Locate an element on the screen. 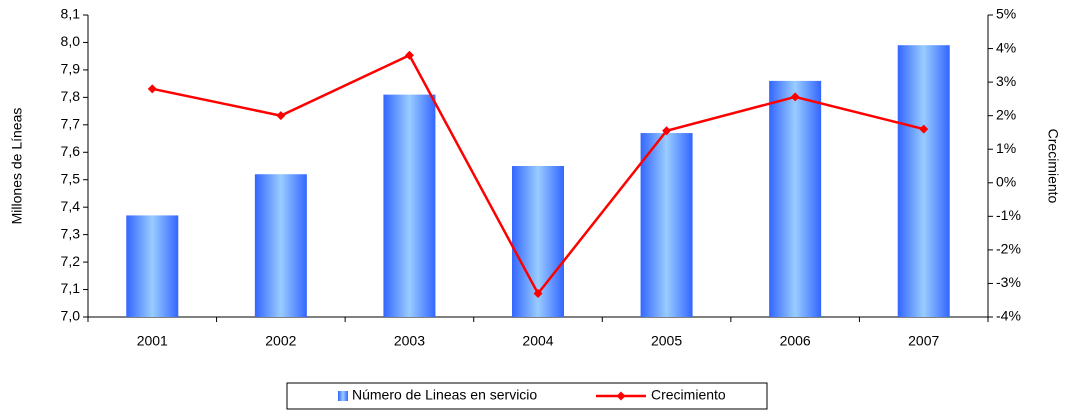 Image resolution: width=1066 pixels, height=410 pixels. y-tick-label: 7,6 is located at coordinates (71, 151).